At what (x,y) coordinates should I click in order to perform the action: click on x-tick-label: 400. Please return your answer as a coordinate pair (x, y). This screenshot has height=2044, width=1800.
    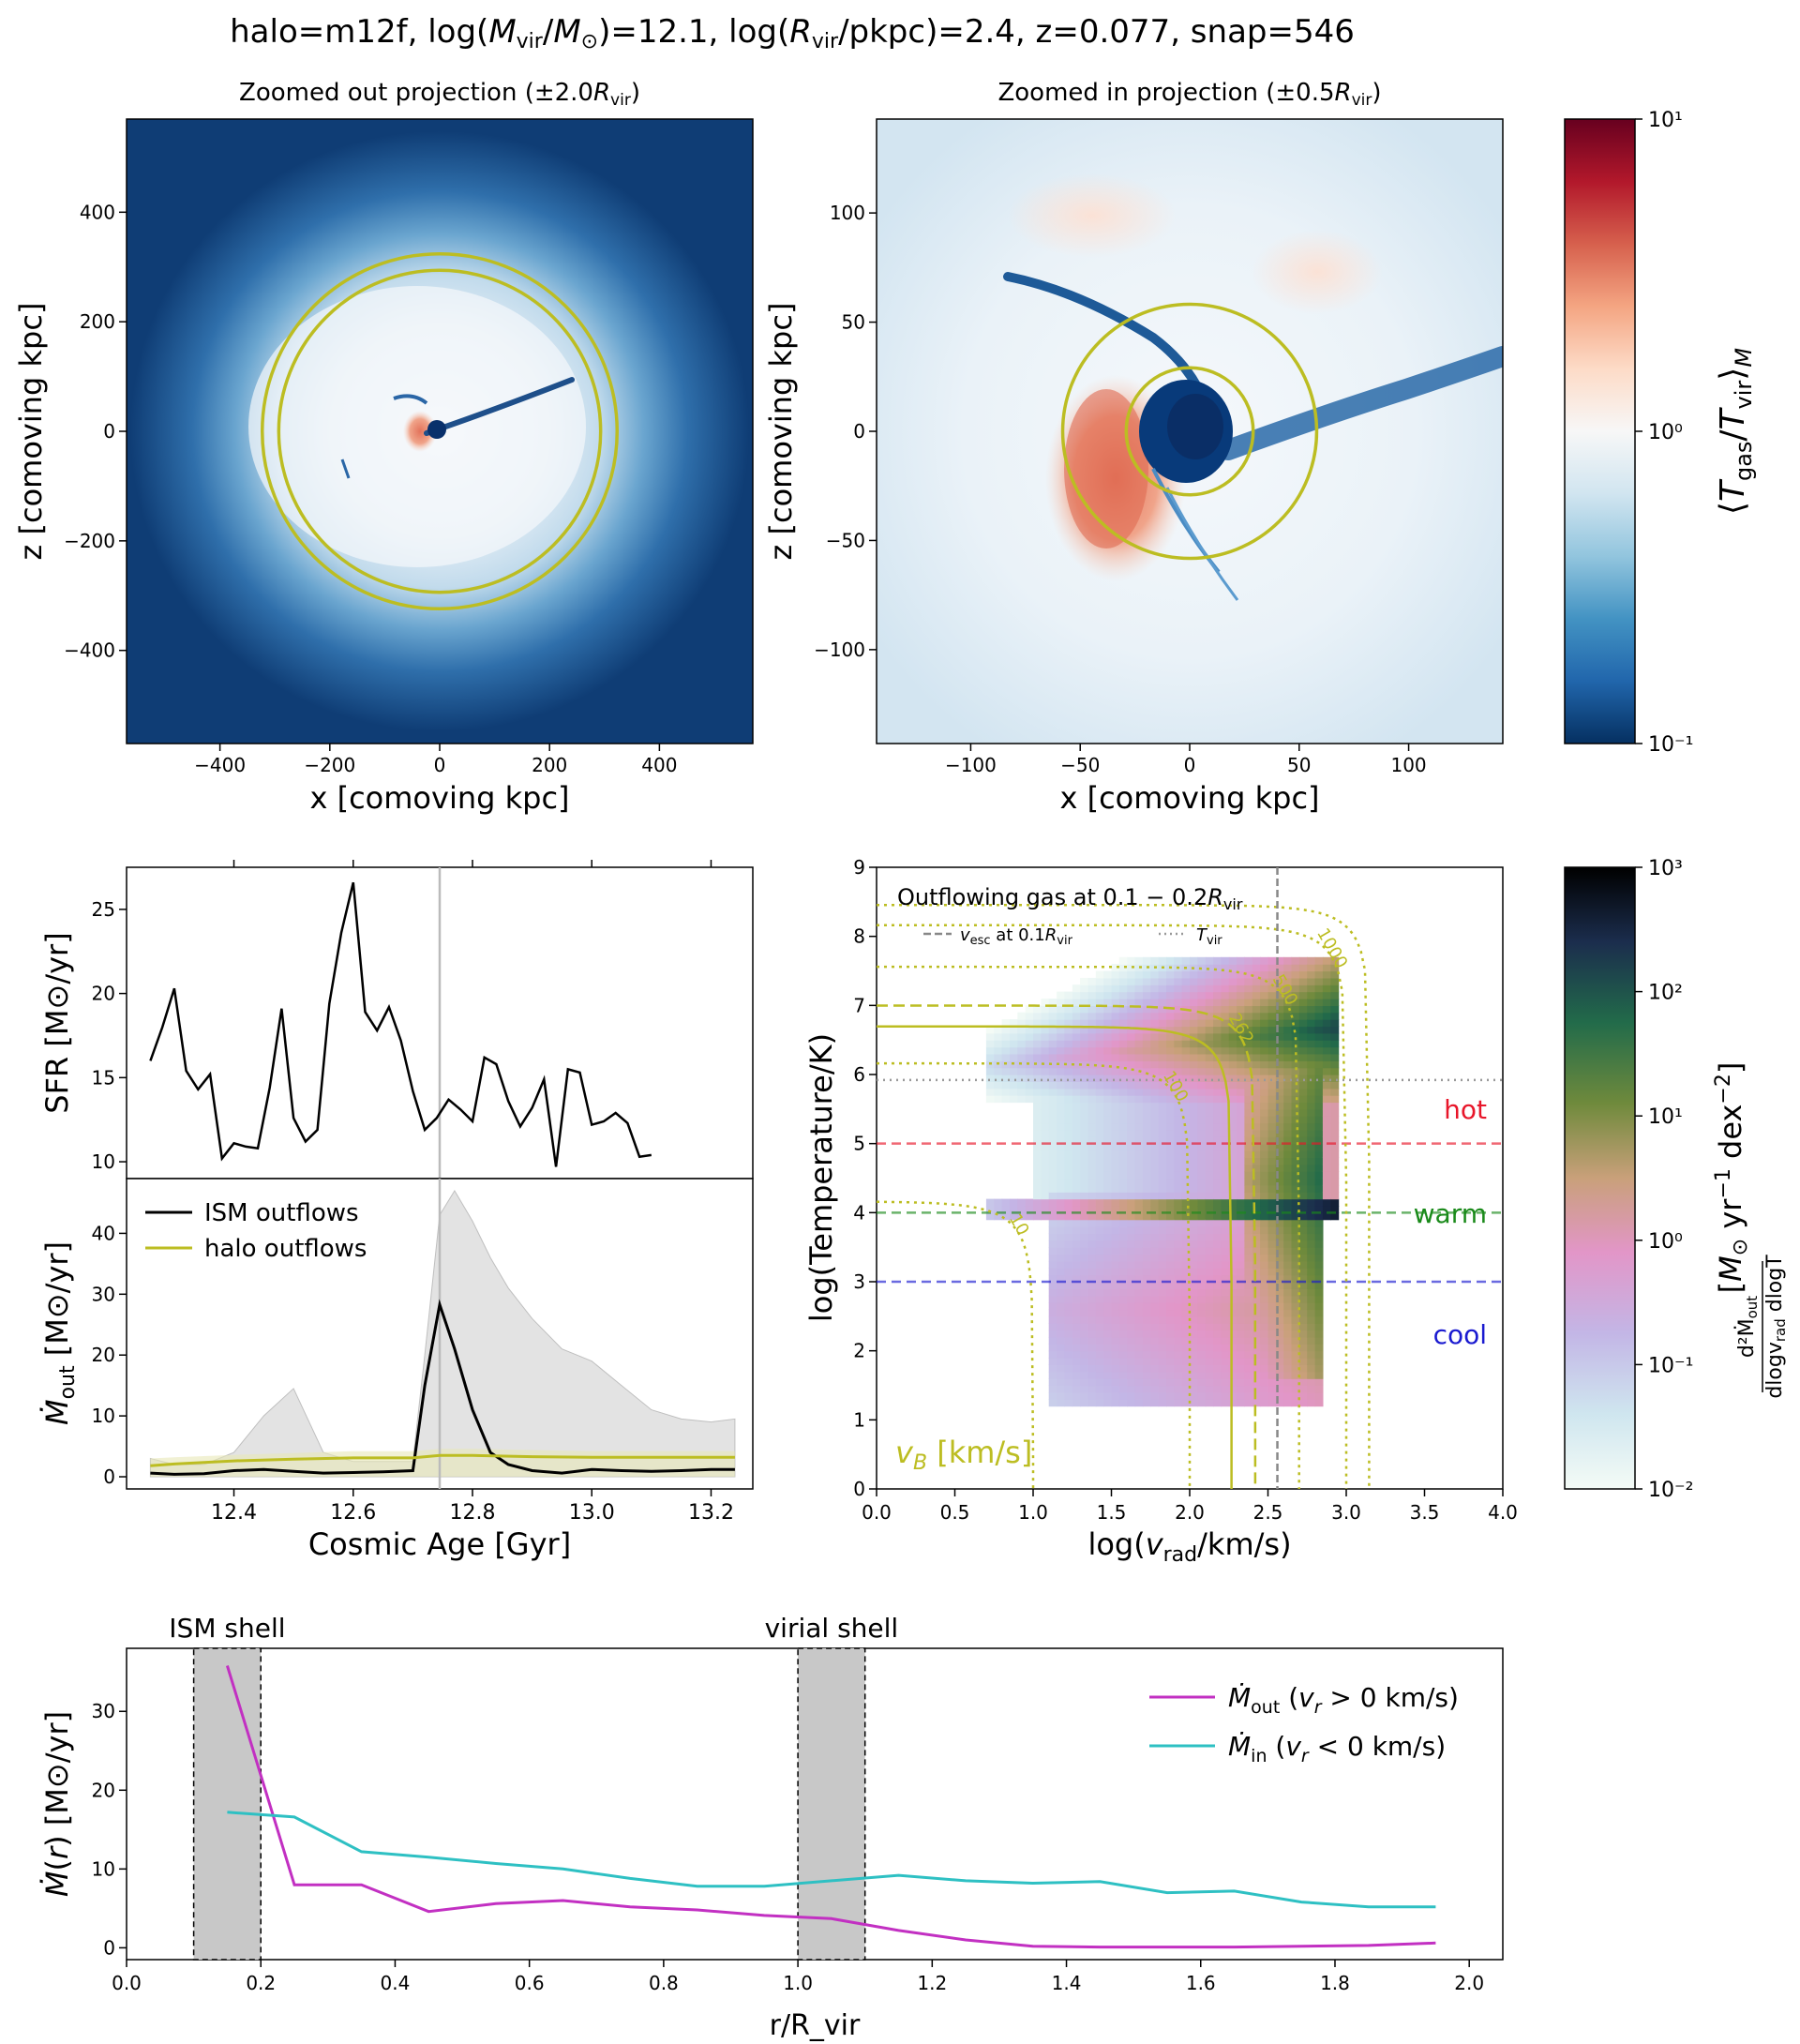
    Looking at the image, I should click on (659, 765).